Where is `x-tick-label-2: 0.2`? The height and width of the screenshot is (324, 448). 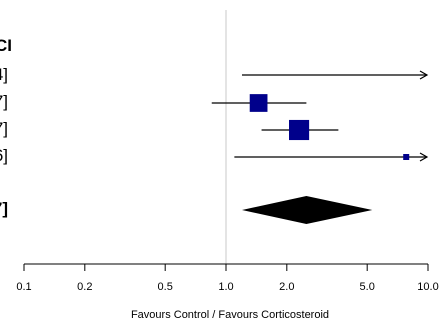 x-tick-label-2: 0.2 is located at coordinates (84, 287).